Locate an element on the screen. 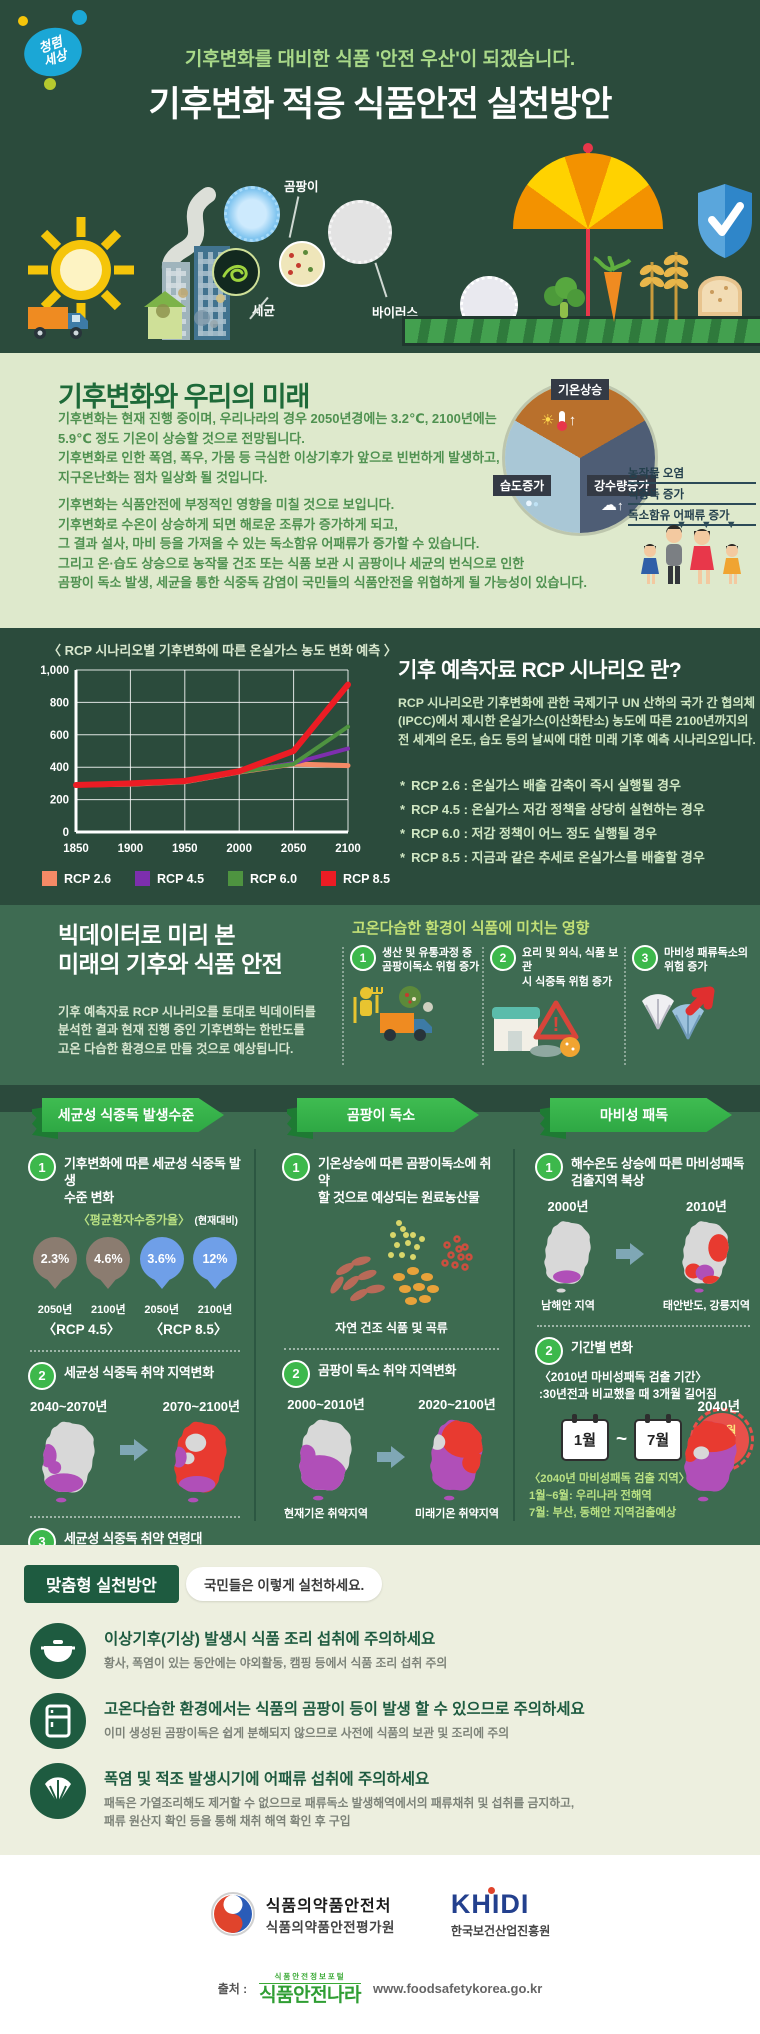 The height and width of the screenshot is (2034, 760). temp-icons: ☀ ↑ is located at coordinates (559, 421).